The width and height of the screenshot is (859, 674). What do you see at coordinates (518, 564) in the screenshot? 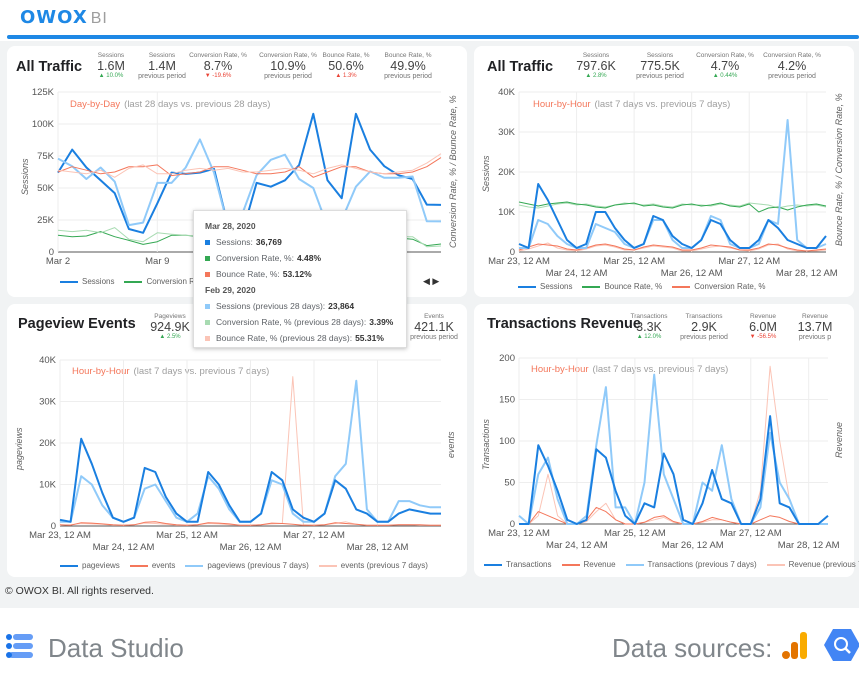
I see `legend-item: Transactions` at bounding box center [518, 564].